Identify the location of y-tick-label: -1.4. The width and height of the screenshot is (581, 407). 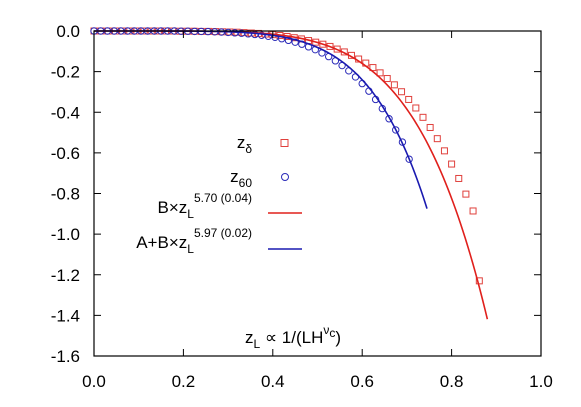
(65, 315).